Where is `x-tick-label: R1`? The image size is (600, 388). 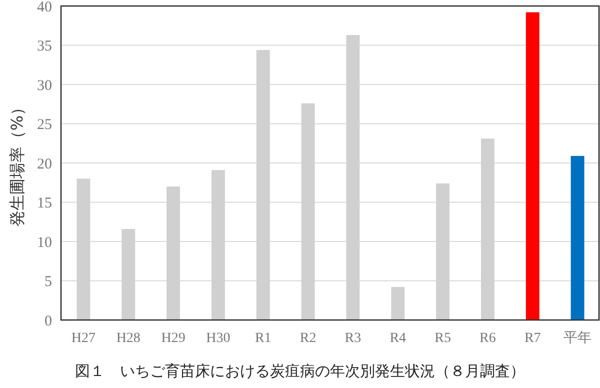 x-tick-label: R1 is located at coordinates (263, 338).